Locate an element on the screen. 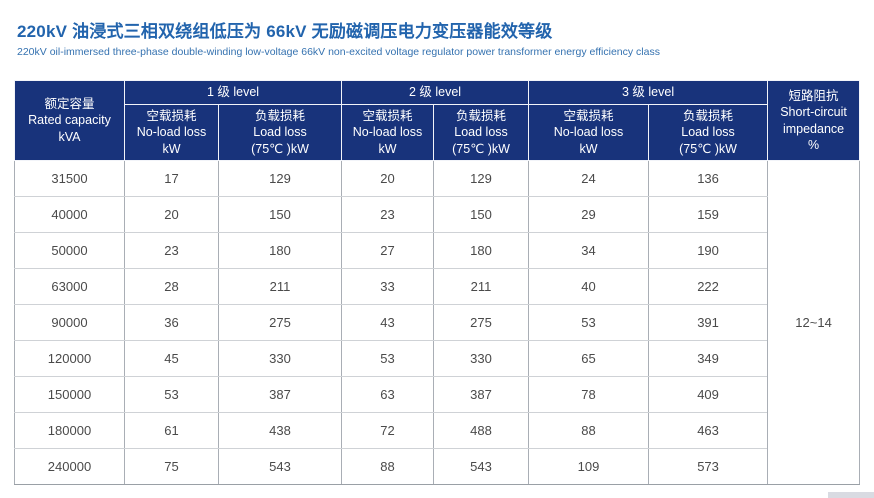 The height and width of the screenshot is (498, 874). cell-loss-value: 488 is located at coordinates (481, 430).